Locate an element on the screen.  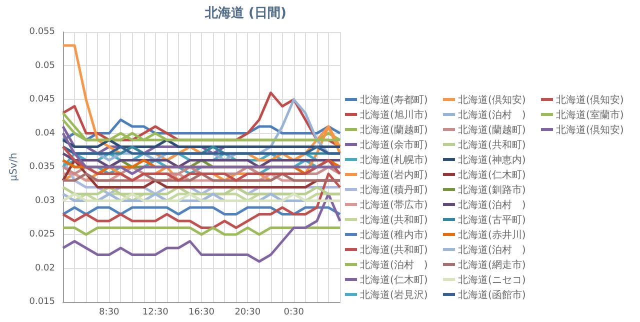
legend-label: 北海道(釧路市) is located at coordinates (492, 190).